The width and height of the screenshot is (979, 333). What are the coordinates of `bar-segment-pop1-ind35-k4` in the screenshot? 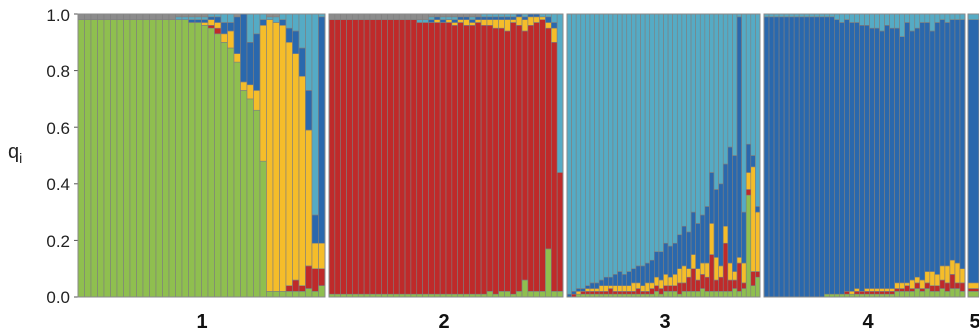 It's located at (302, 62).